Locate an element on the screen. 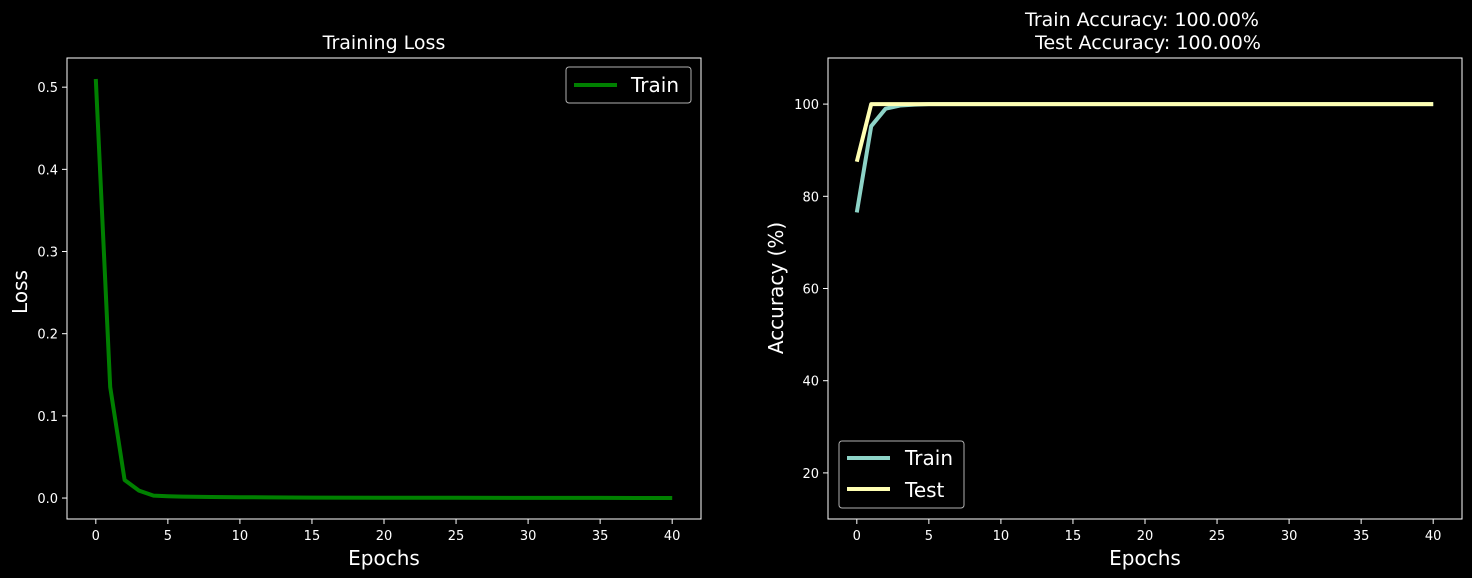 Image resolution: width=1472 pixels, height=578 pixels. accuracy-chart-xlabel: Epochs is located at coordinates (1145, 558).